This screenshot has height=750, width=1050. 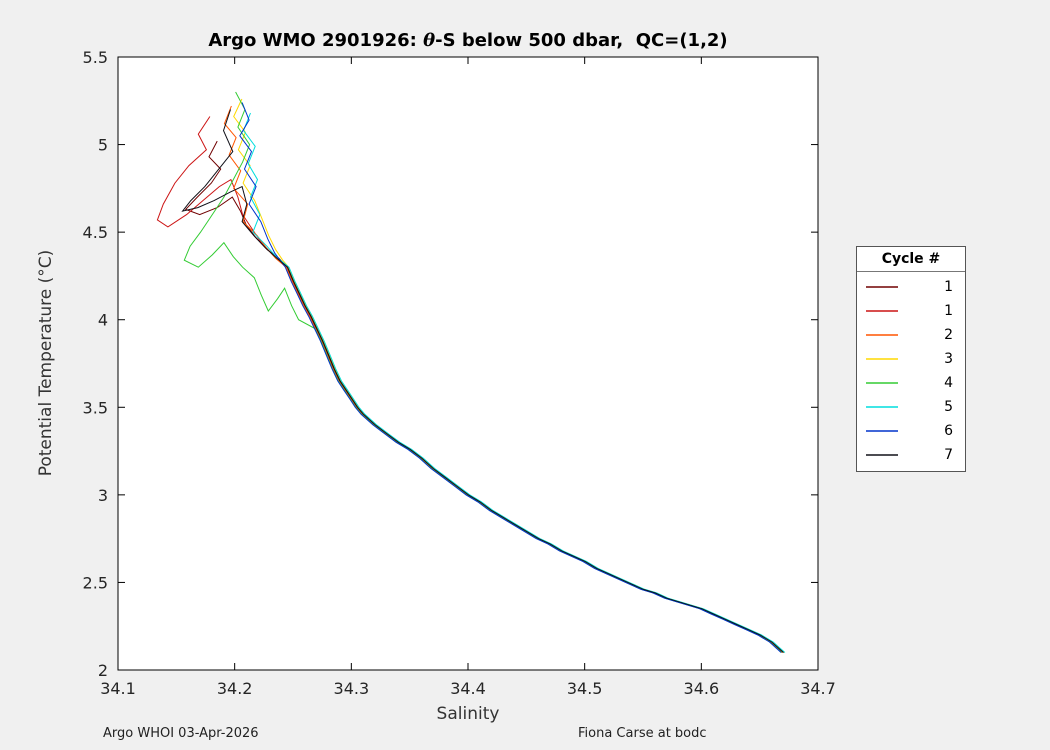 What do you see at coordinates (911, 455) in the screenshot?
I see `legend-item: 7` at bounding box center [911, 455].